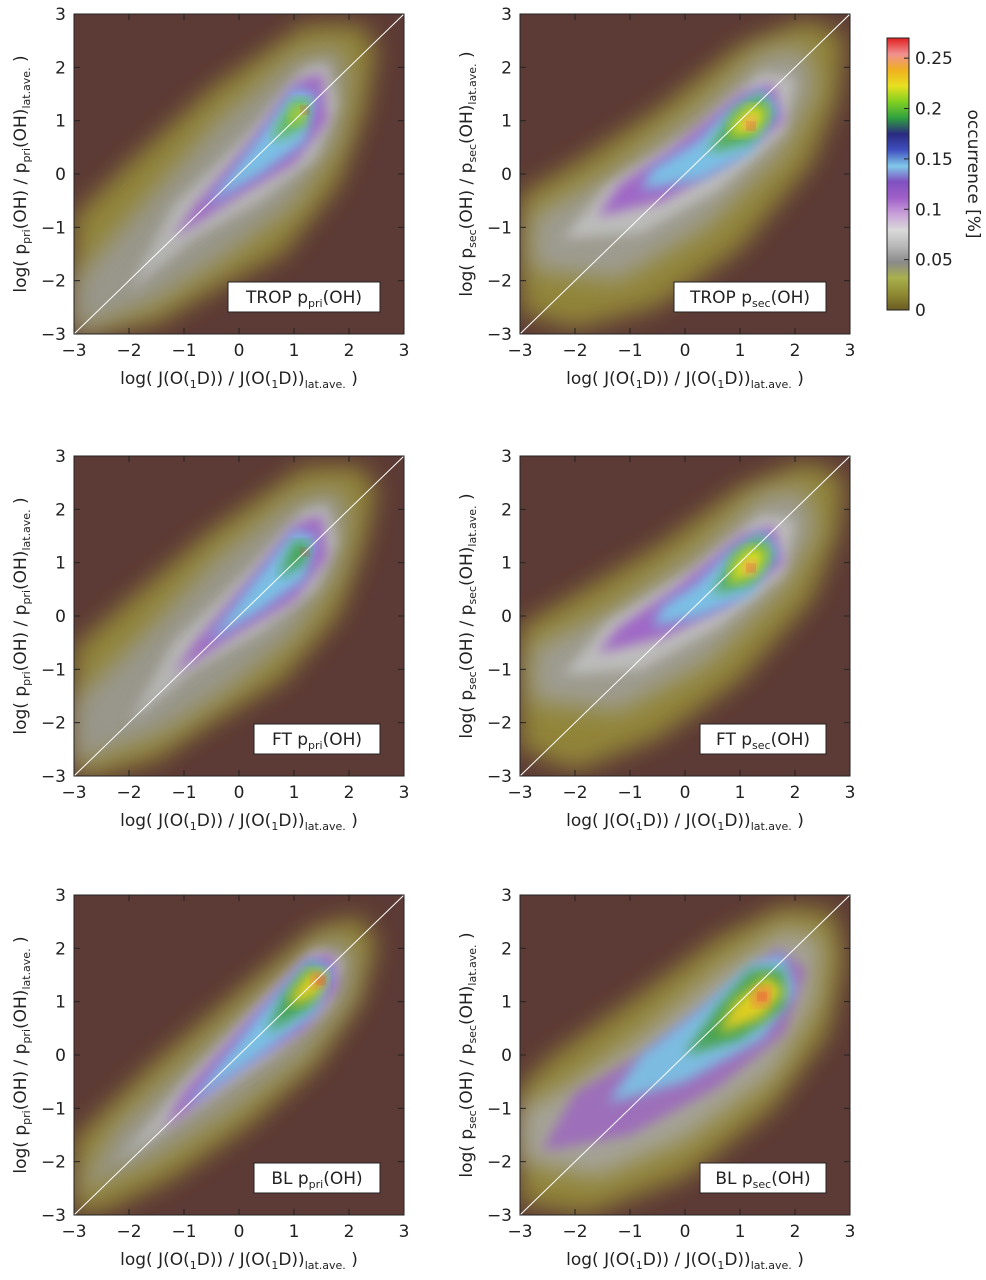 The height and width of the screenshot is (1280, 986). I want to click on colorbar-tick-label: 0.15, so click(934, 160).